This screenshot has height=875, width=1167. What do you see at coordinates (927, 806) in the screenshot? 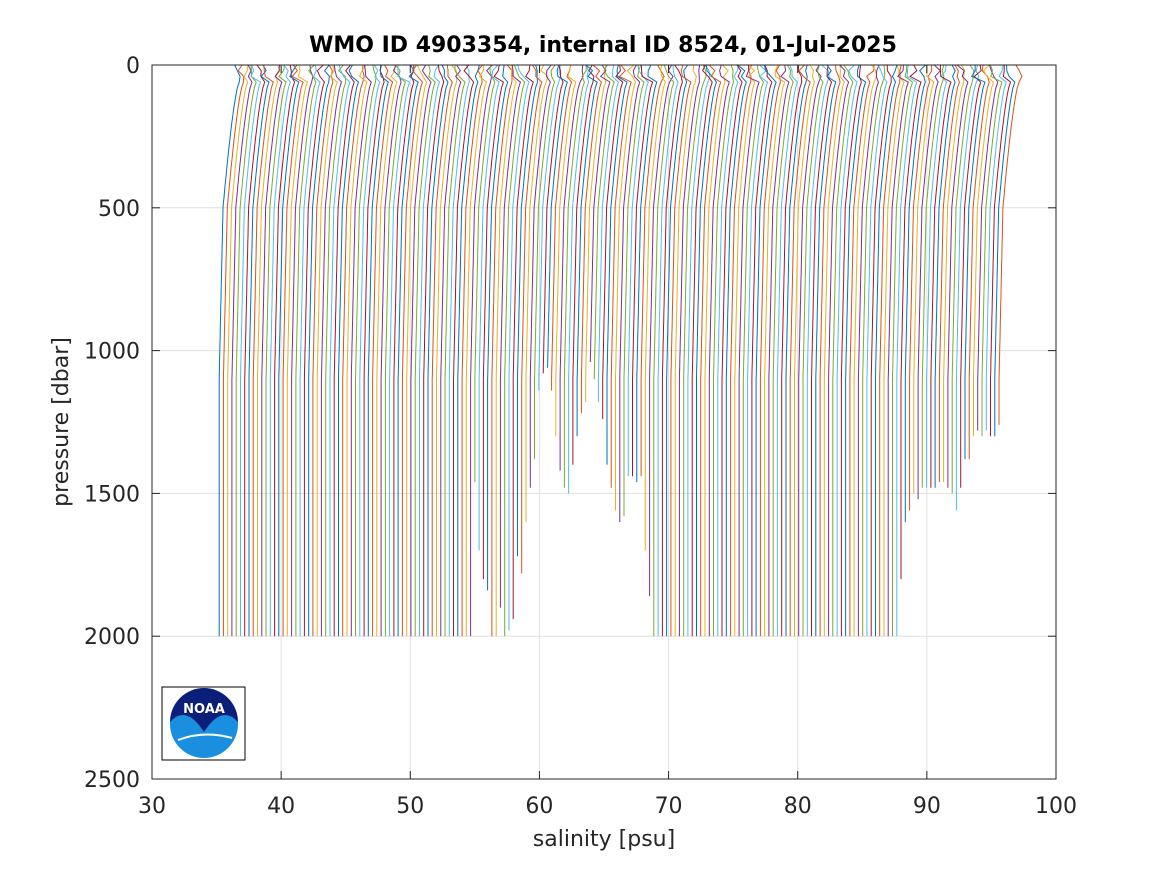
I see `x-tick-label: 90` at bounding box center [927, 806].